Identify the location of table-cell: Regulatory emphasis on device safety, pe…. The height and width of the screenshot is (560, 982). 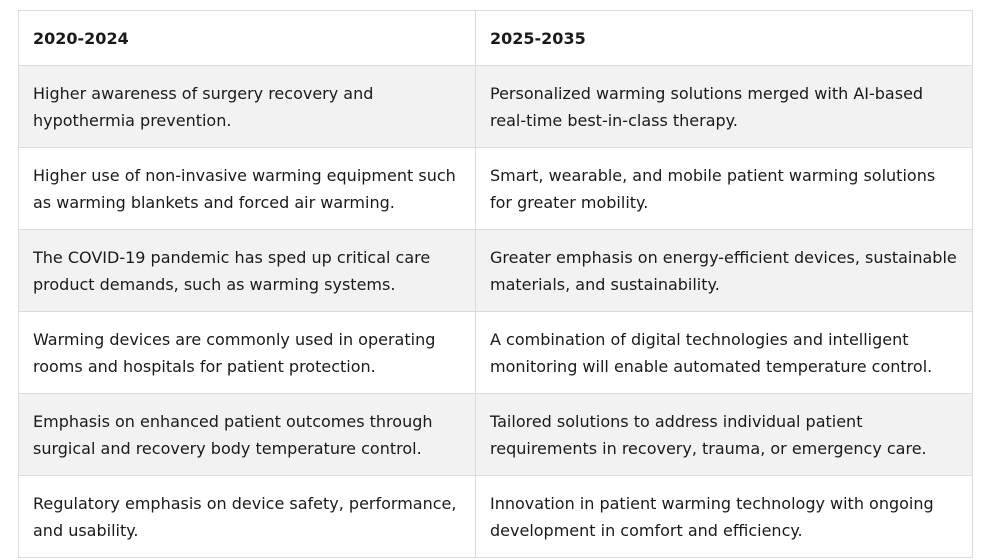
(247, 516).